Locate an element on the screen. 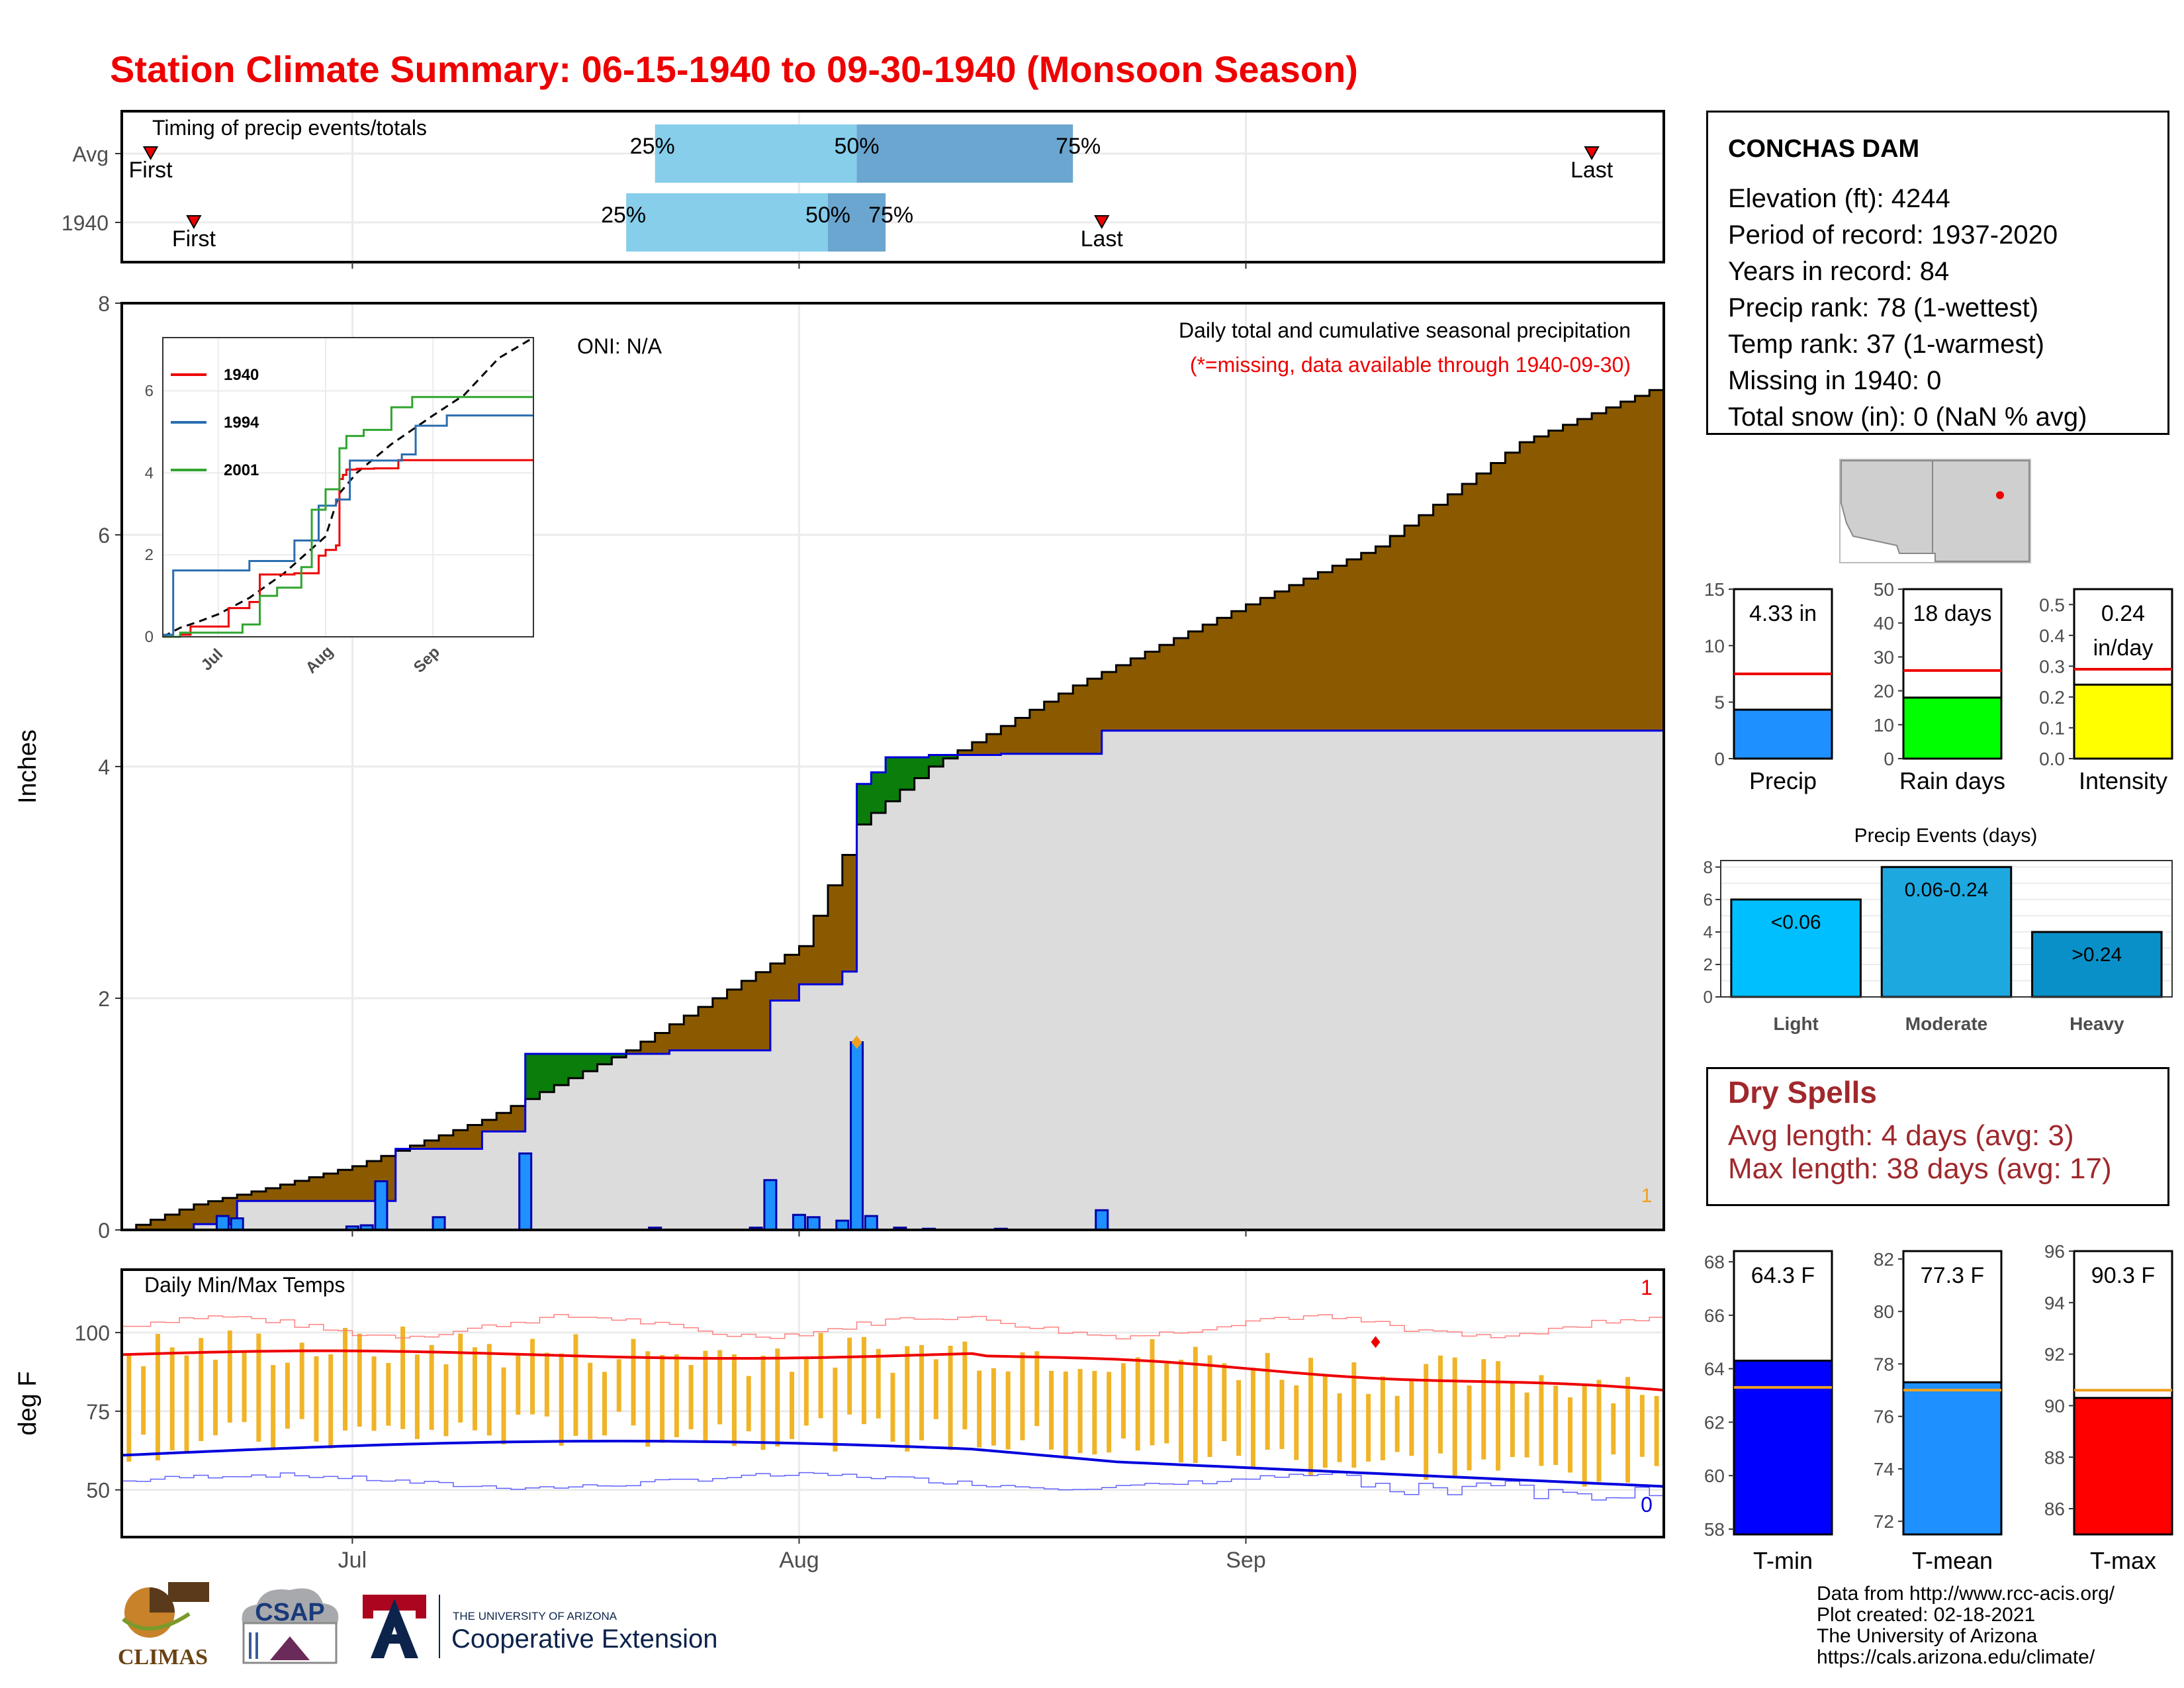 The height and width of the screenshot is (1688, 2184). dry-spells-title: Dry Spells is located at coordinates (1803, 1092).